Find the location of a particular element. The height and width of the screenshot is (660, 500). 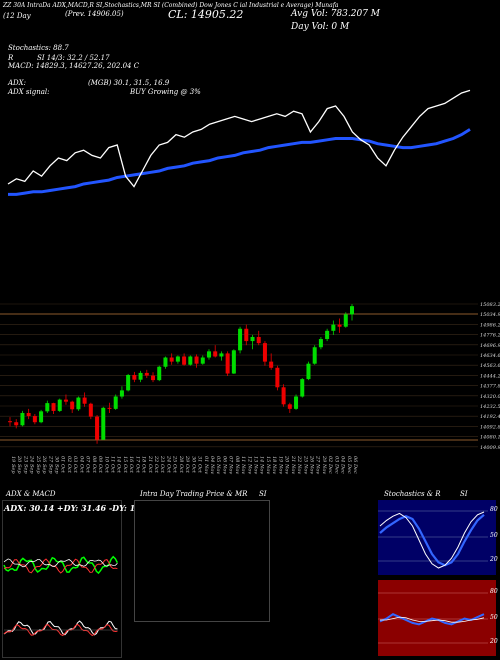

x-tick-label: 12 Nov is located at coordinates (249, 465).